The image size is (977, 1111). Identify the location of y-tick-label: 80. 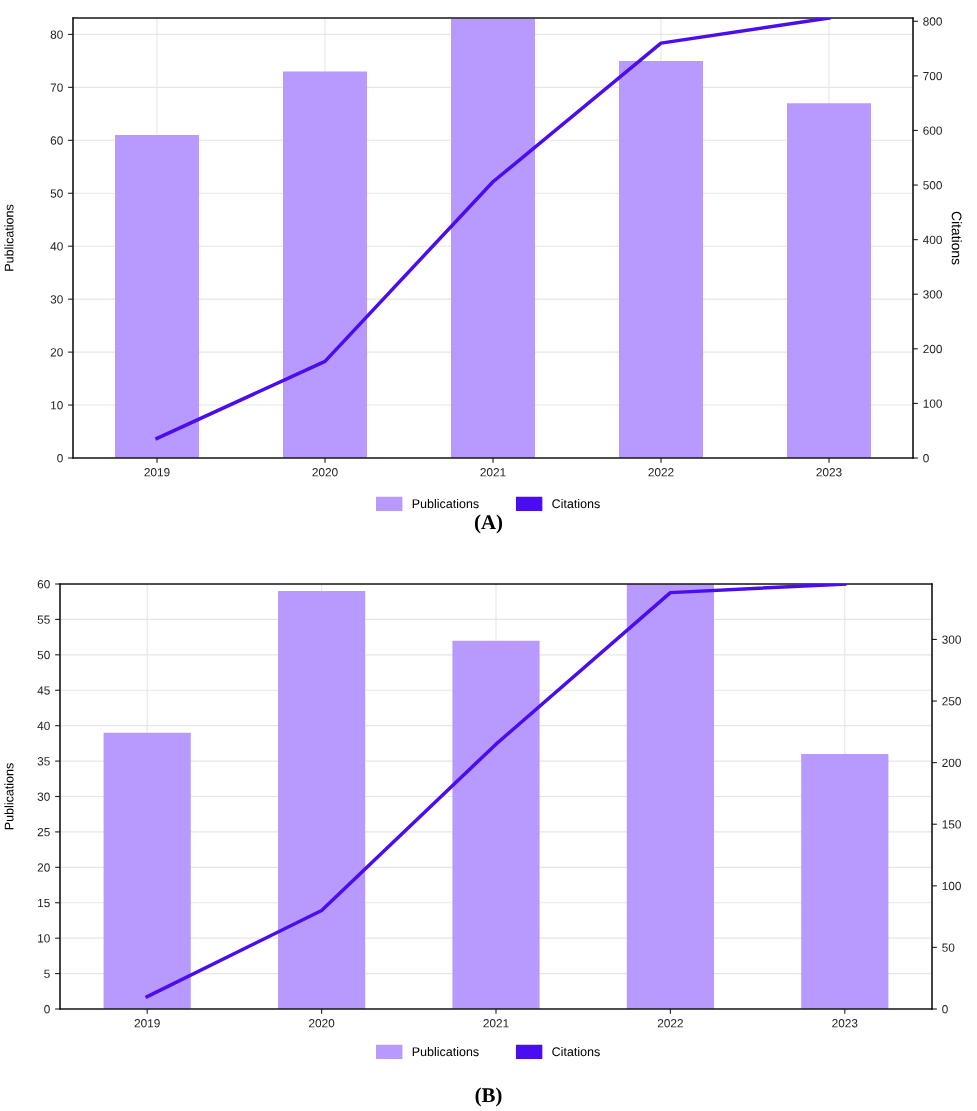
(56, 34).